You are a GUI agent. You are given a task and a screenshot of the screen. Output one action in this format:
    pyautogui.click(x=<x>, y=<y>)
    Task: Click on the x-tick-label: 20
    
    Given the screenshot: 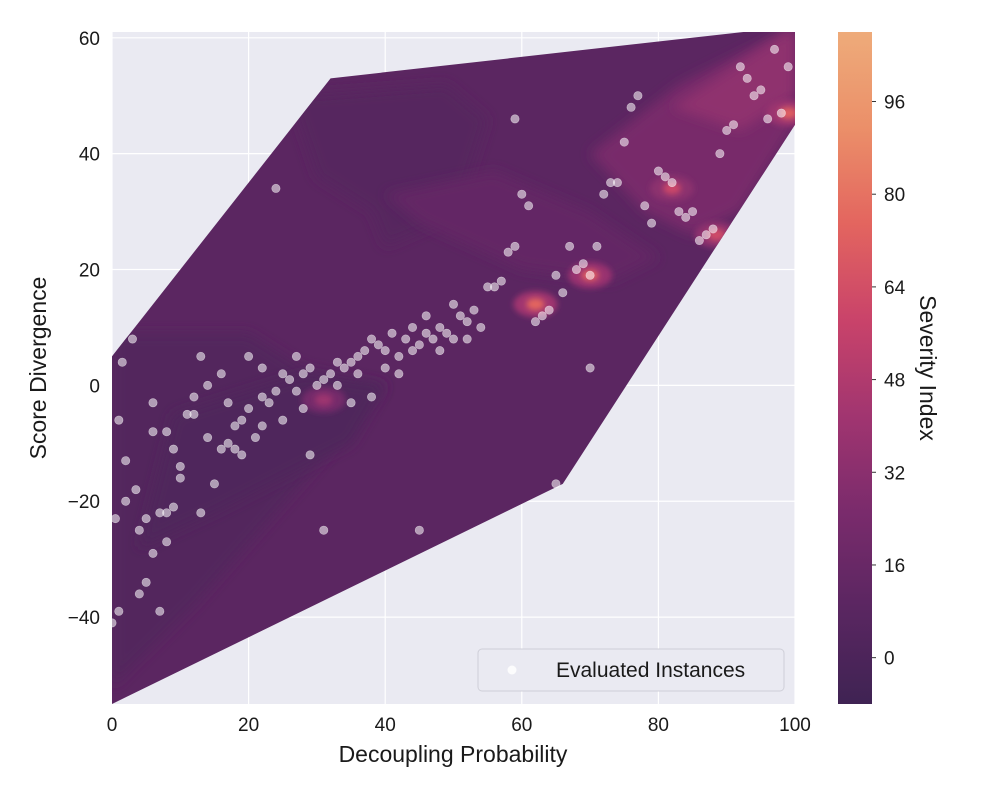 What is the action you would take?
    pyautogui.click(x=248, y=725)
    